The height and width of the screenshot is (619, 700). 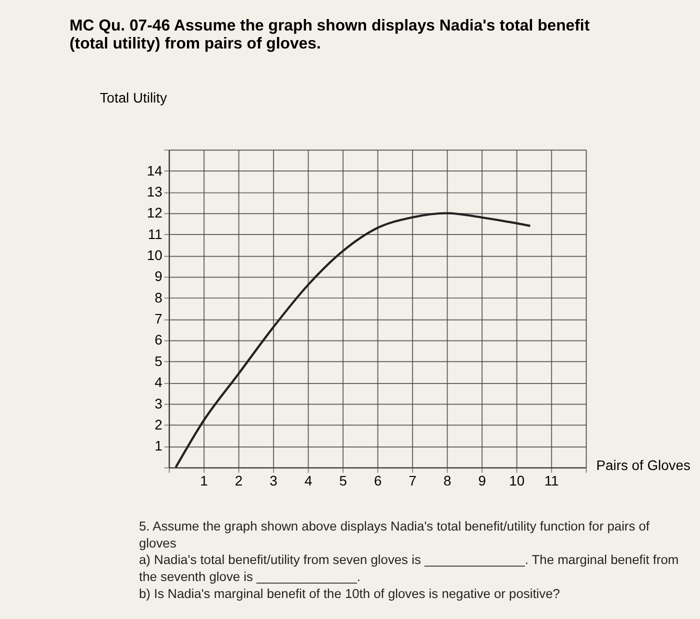 I want to click on y-tick-label: 8, so click(x=158, y=297).